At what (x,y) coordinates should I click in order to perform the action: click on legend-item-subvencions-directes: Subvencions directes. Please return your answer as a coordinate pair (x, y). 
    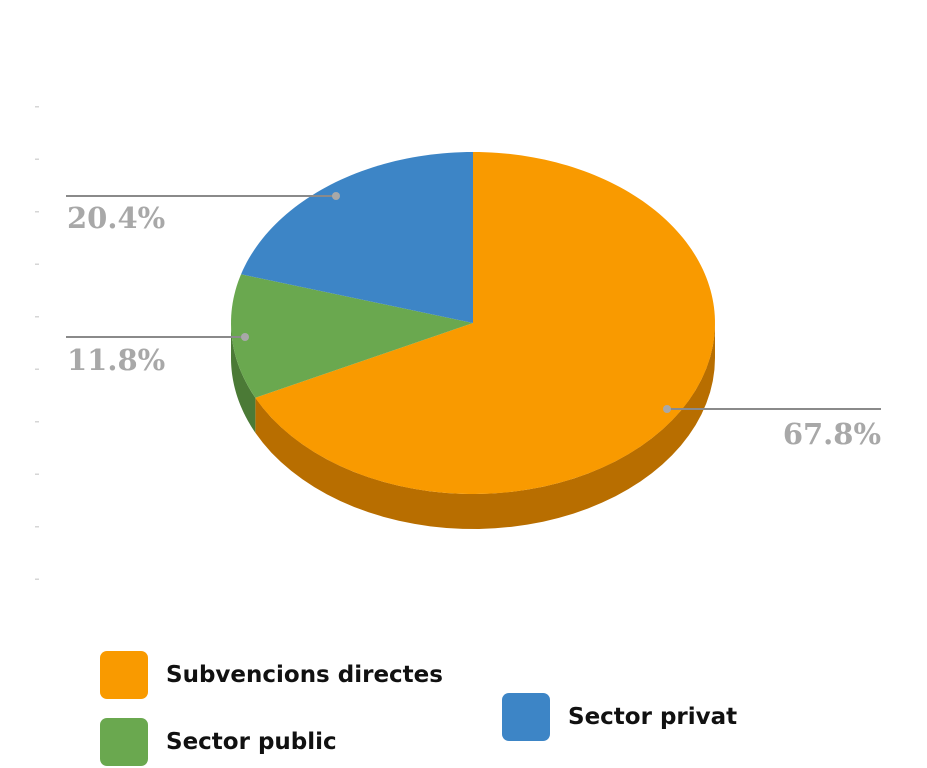
    Looking at the image, I should click on (271, 675).